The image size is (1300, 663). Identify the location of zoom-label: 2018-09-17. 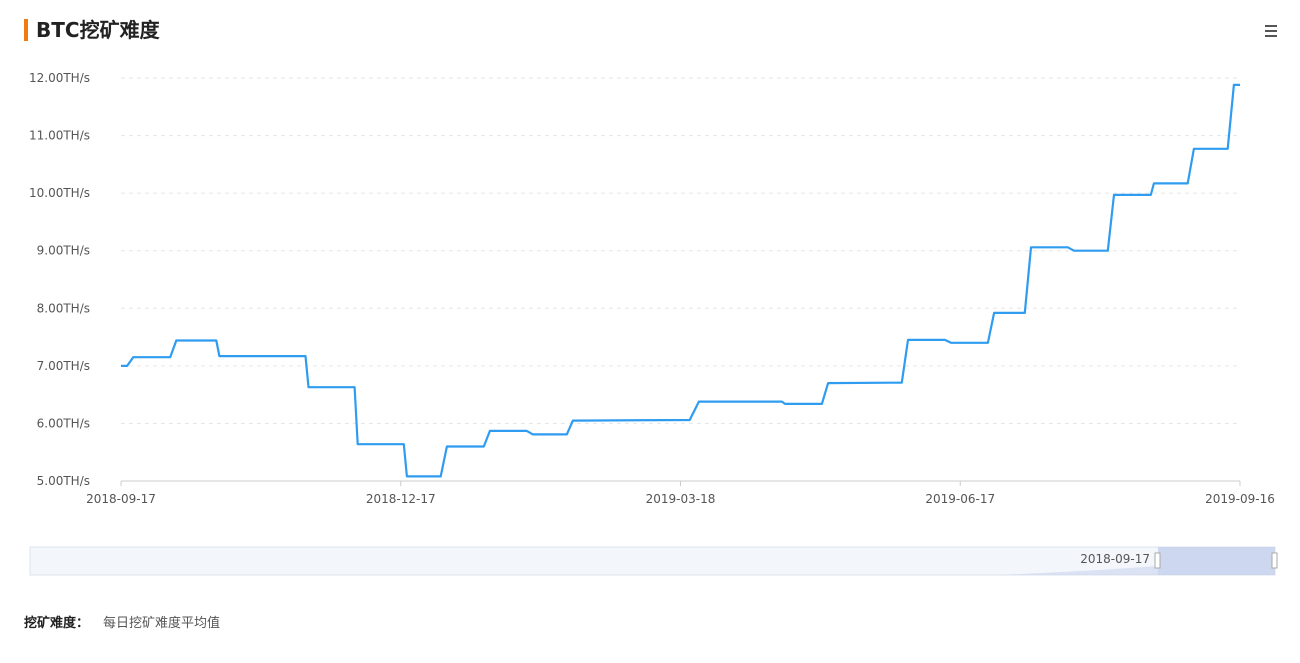
(1115, 559).